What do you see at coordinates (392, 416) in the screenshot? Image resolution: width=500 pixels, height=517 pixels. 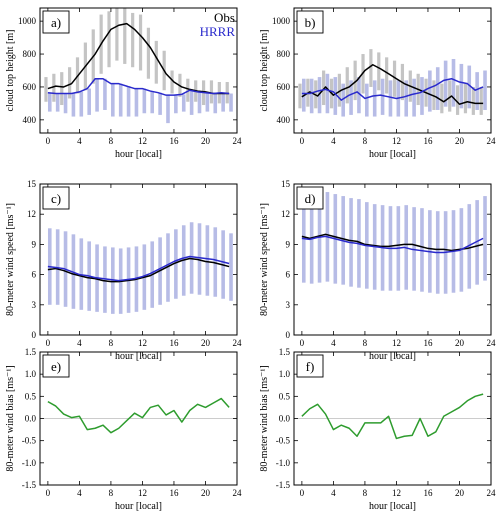 I see `bias-line` at bounding box center [392, 416].